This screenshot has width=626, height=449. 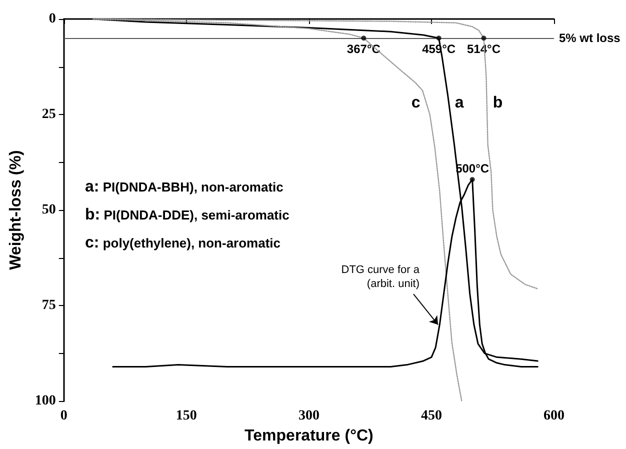 What do you see at coordinates (590, 38) in the screenshot?
I see `ref-line-label: 5% wt loss` at bounding box center [590, 38].